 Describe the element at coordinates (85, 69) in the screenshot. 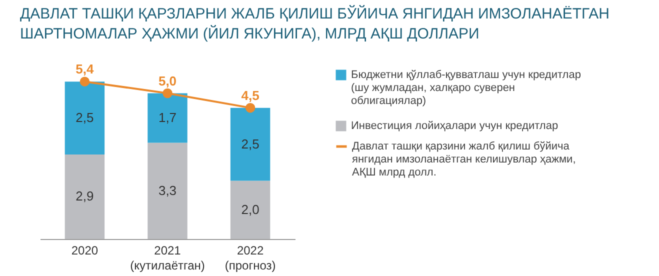

I see `data-label: 5,4` at that location.